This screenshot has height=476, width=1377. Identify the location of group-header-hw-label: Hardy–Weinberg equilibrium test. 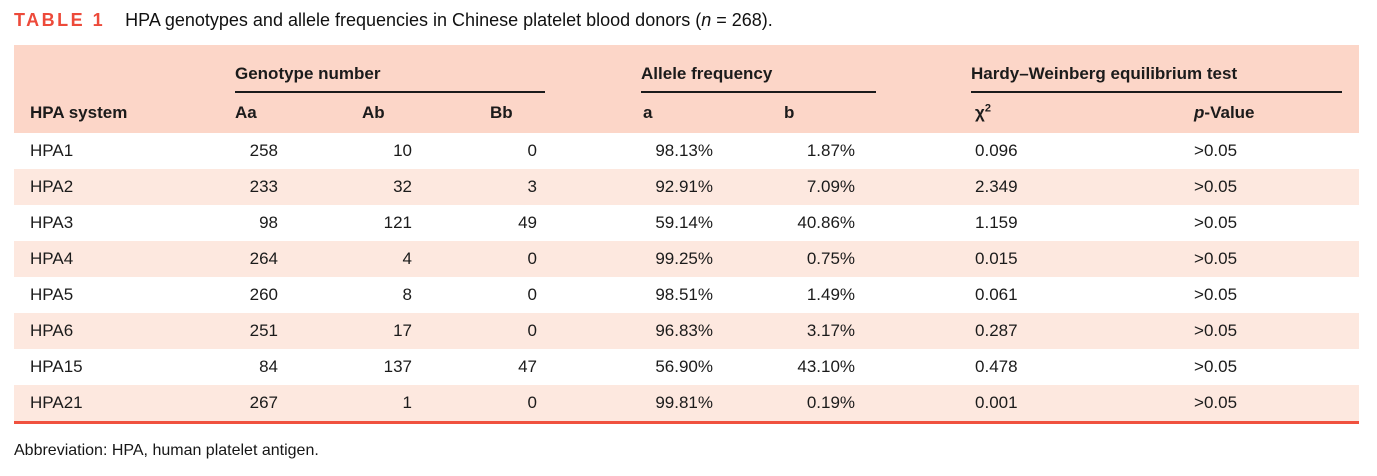
(1157, 78).